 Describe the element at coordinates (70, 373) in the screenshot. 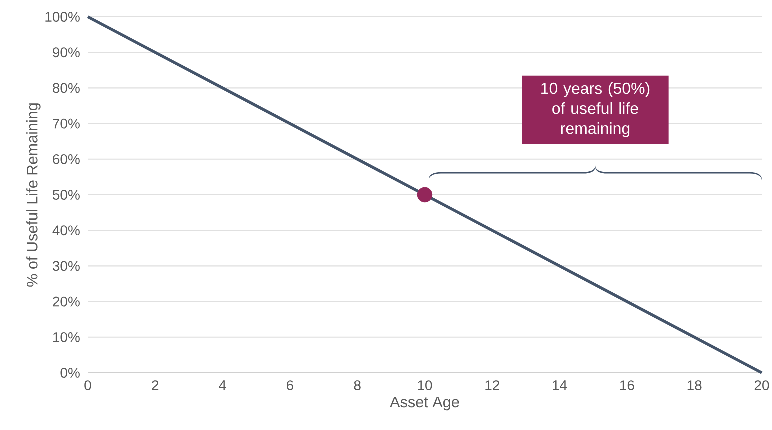

I see `y-tick-label: 0%` at that location.